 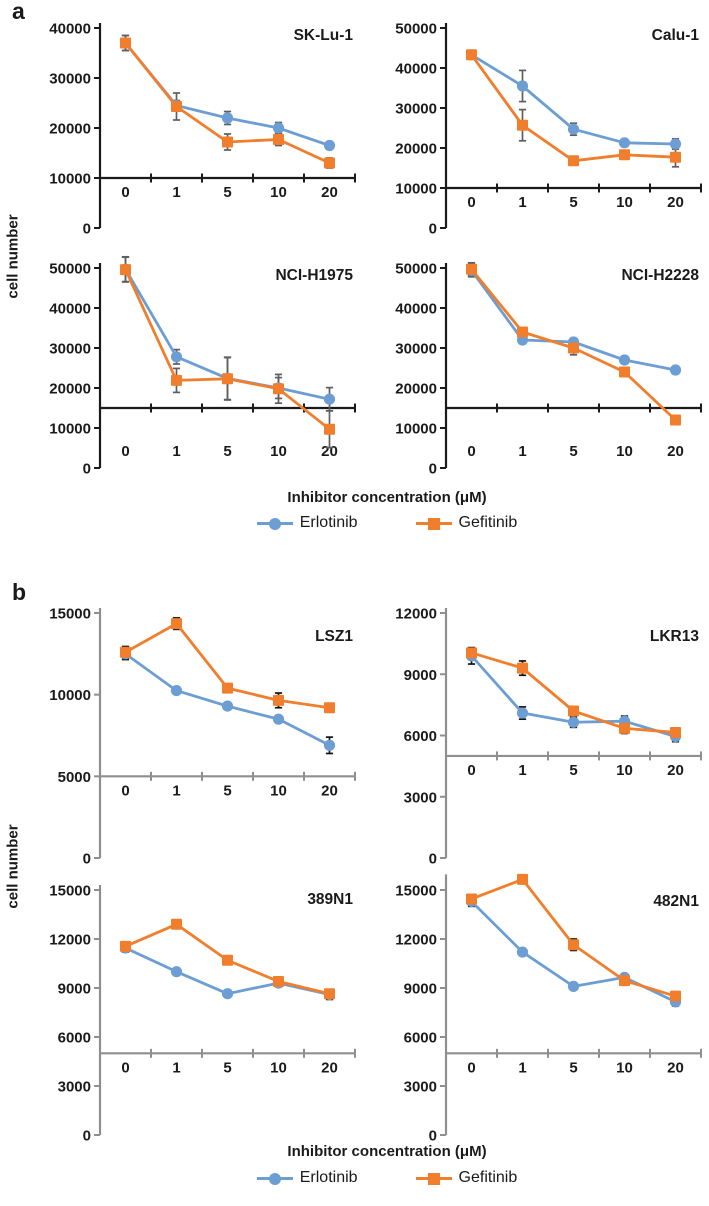 I want to click on chart-title: 482N1, so click(x=676, y=901).